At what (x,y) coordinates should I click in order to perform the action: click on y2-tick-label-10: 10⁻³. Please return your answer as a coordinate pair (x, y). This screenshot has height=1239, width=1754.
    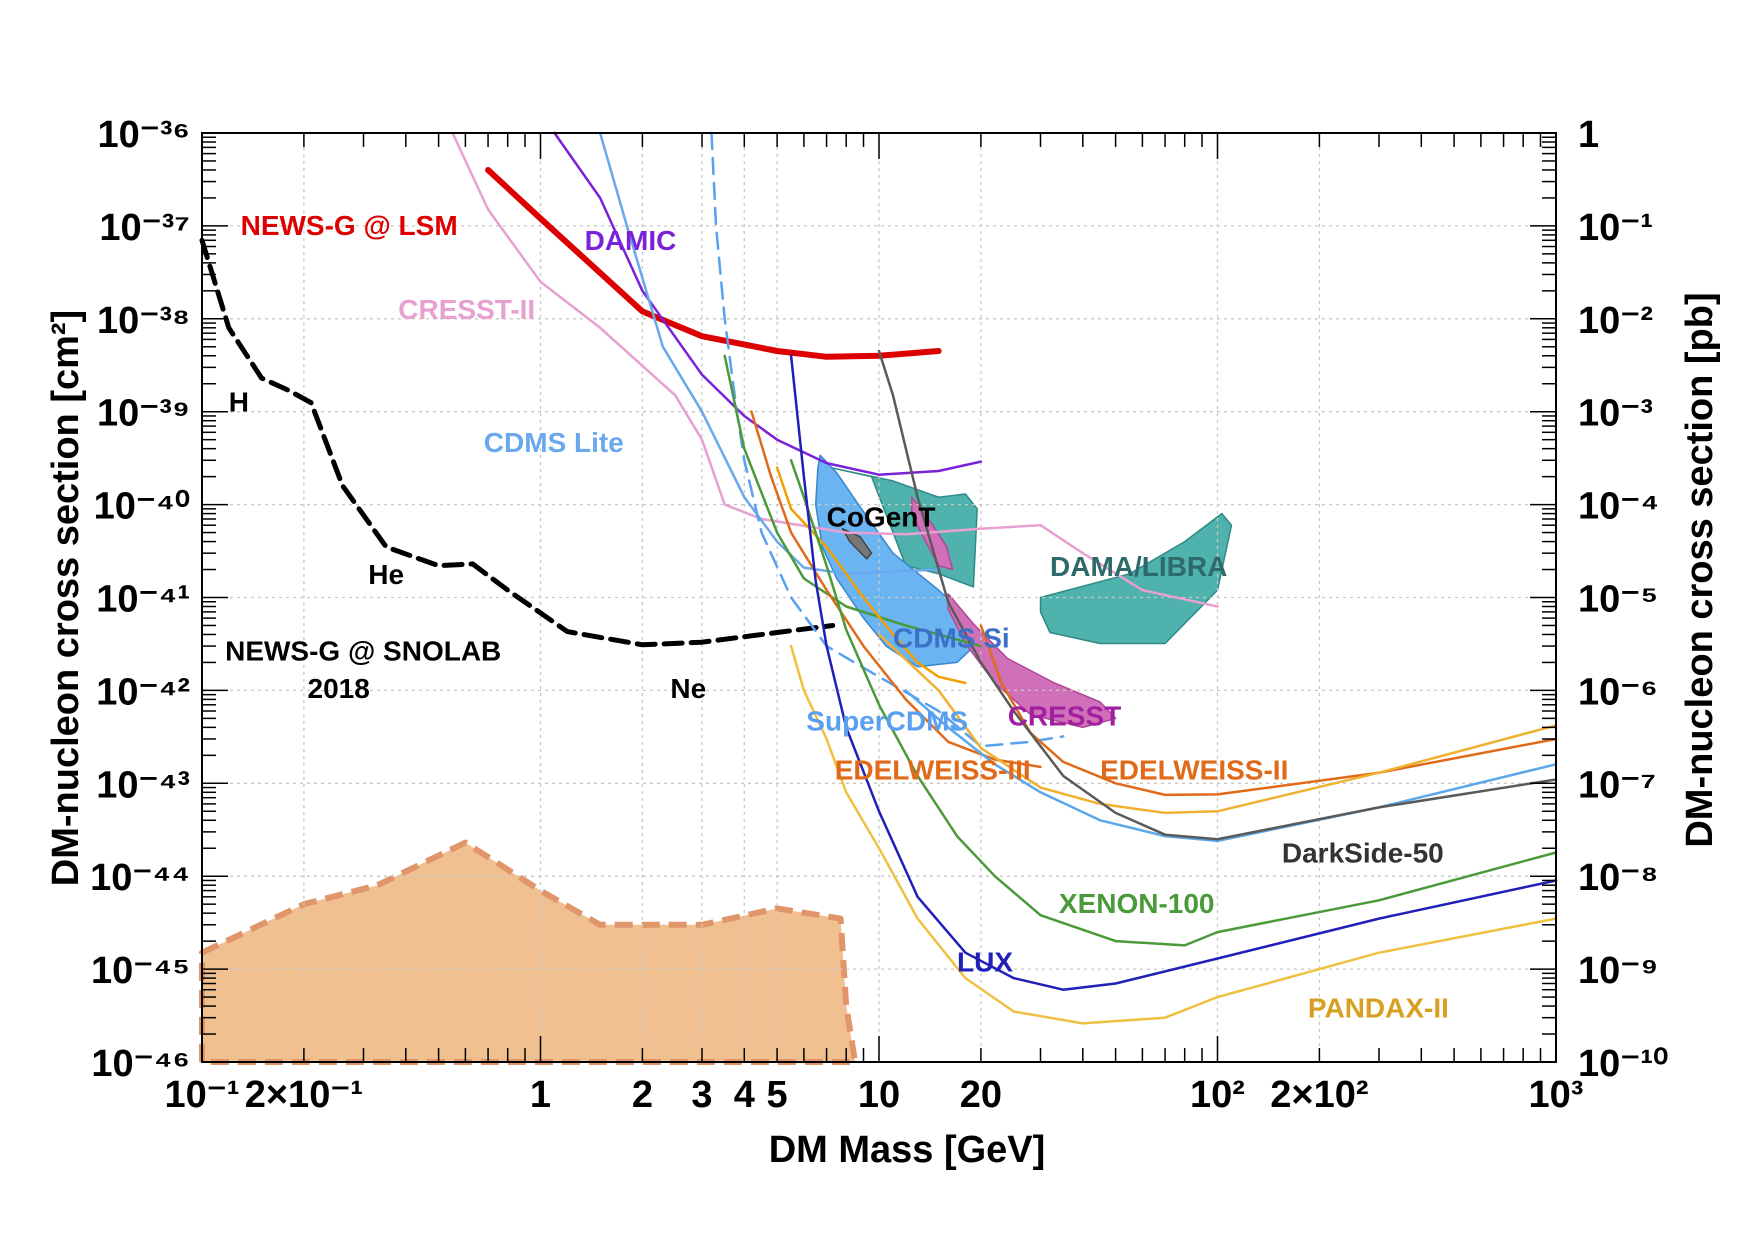
    Looking at the image, I should click on (1615, 414).